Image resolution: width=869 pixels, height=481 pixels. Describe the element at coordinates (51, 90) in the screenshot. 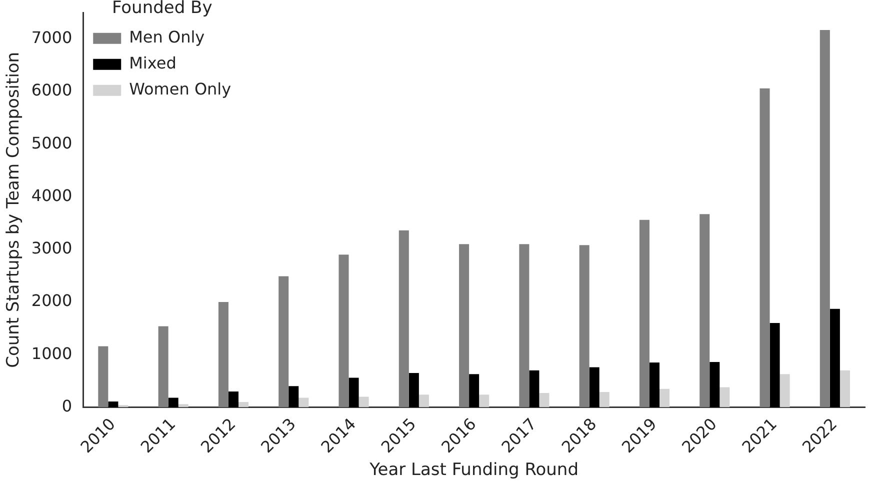

I see `y-tick-label: 6000` at that location.